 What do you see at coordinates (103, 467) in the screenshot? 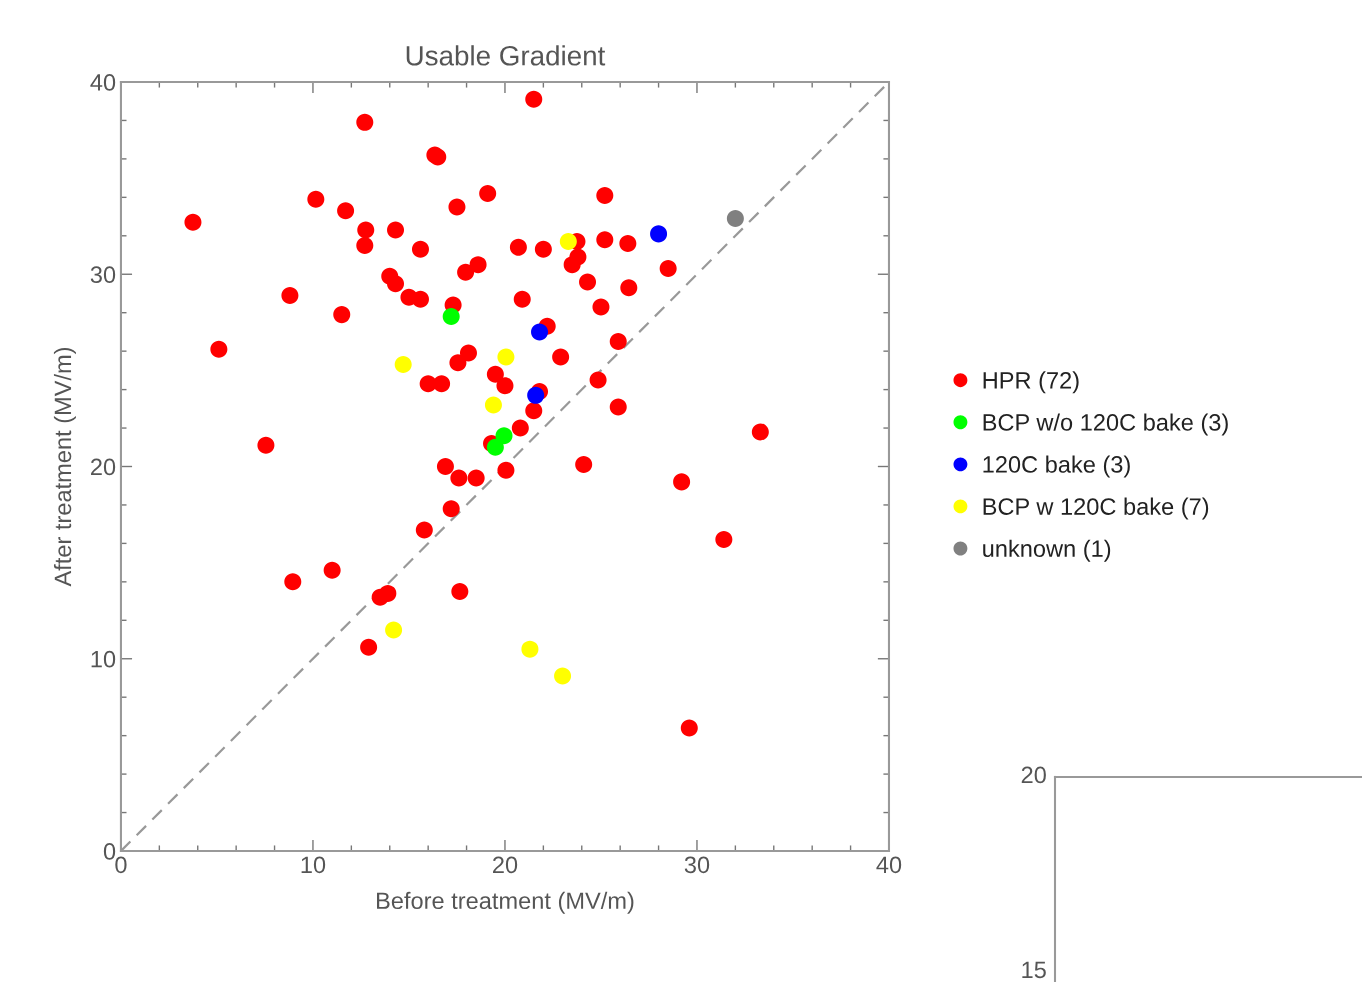
I see `y-tick-label: 20` at bounding box center [103, 467].